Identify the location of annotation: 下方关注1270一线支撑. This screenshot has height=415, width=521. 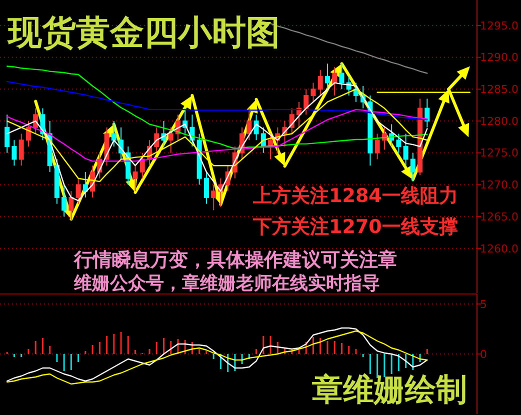
(355, 227).